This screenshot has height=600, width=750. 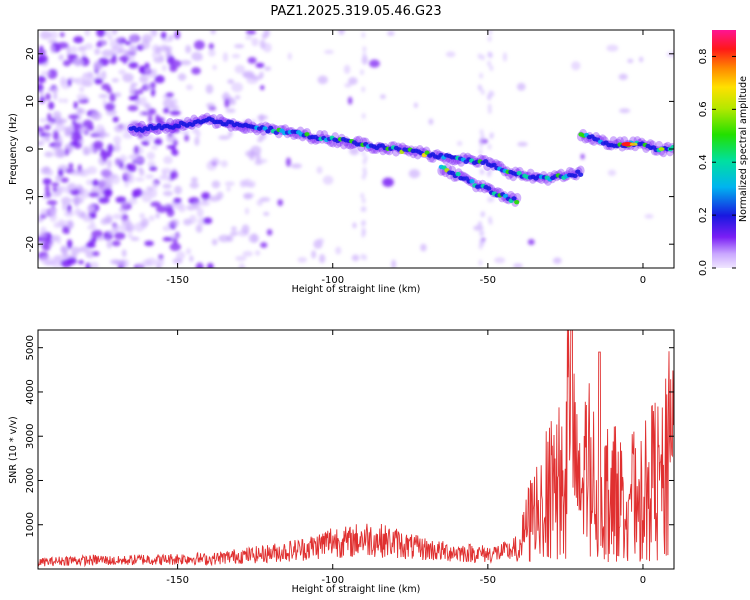 What do you see at coordinates (724, 149) in the screenshot?
I see `colorbar-gradient` at bounding box center [724, 149].